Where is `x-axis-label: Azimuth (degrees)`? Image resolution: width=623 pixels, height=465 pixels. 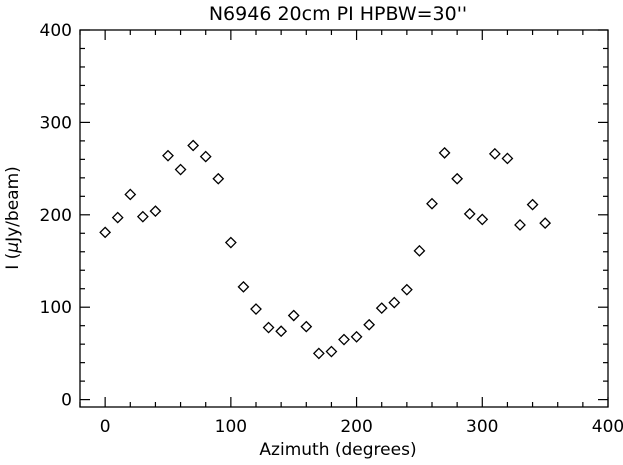
x-axis-label: Azimuth (degrees) is located at coordinates (337, 450).